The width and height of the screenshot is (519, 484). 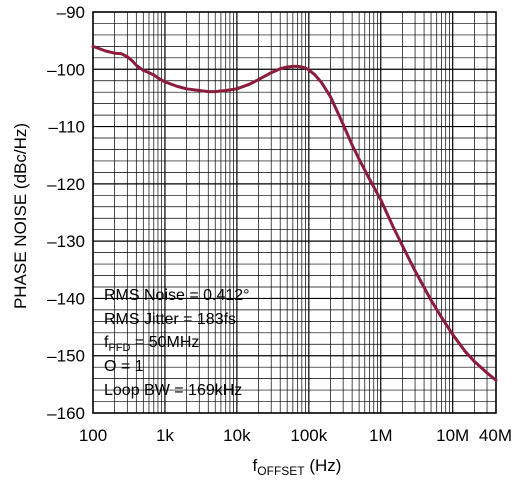 I want to click on x-tick-label: 10M, so click(x=452, y=435).